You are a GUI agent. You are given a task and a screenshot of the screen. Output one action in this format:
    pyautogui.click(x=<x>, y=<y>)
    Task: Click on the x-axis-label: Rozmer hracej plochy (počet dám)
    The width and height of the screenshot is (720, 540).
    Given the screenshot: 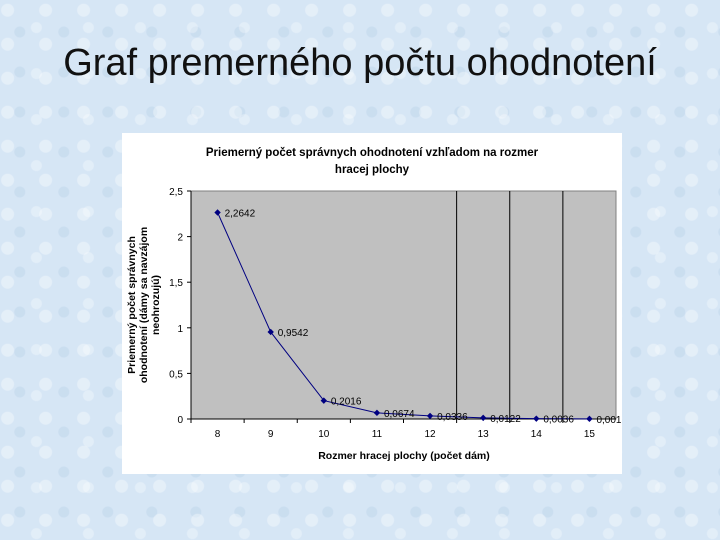 What is the action you would take?
    pyautogui.click(x=404, y=456)
    